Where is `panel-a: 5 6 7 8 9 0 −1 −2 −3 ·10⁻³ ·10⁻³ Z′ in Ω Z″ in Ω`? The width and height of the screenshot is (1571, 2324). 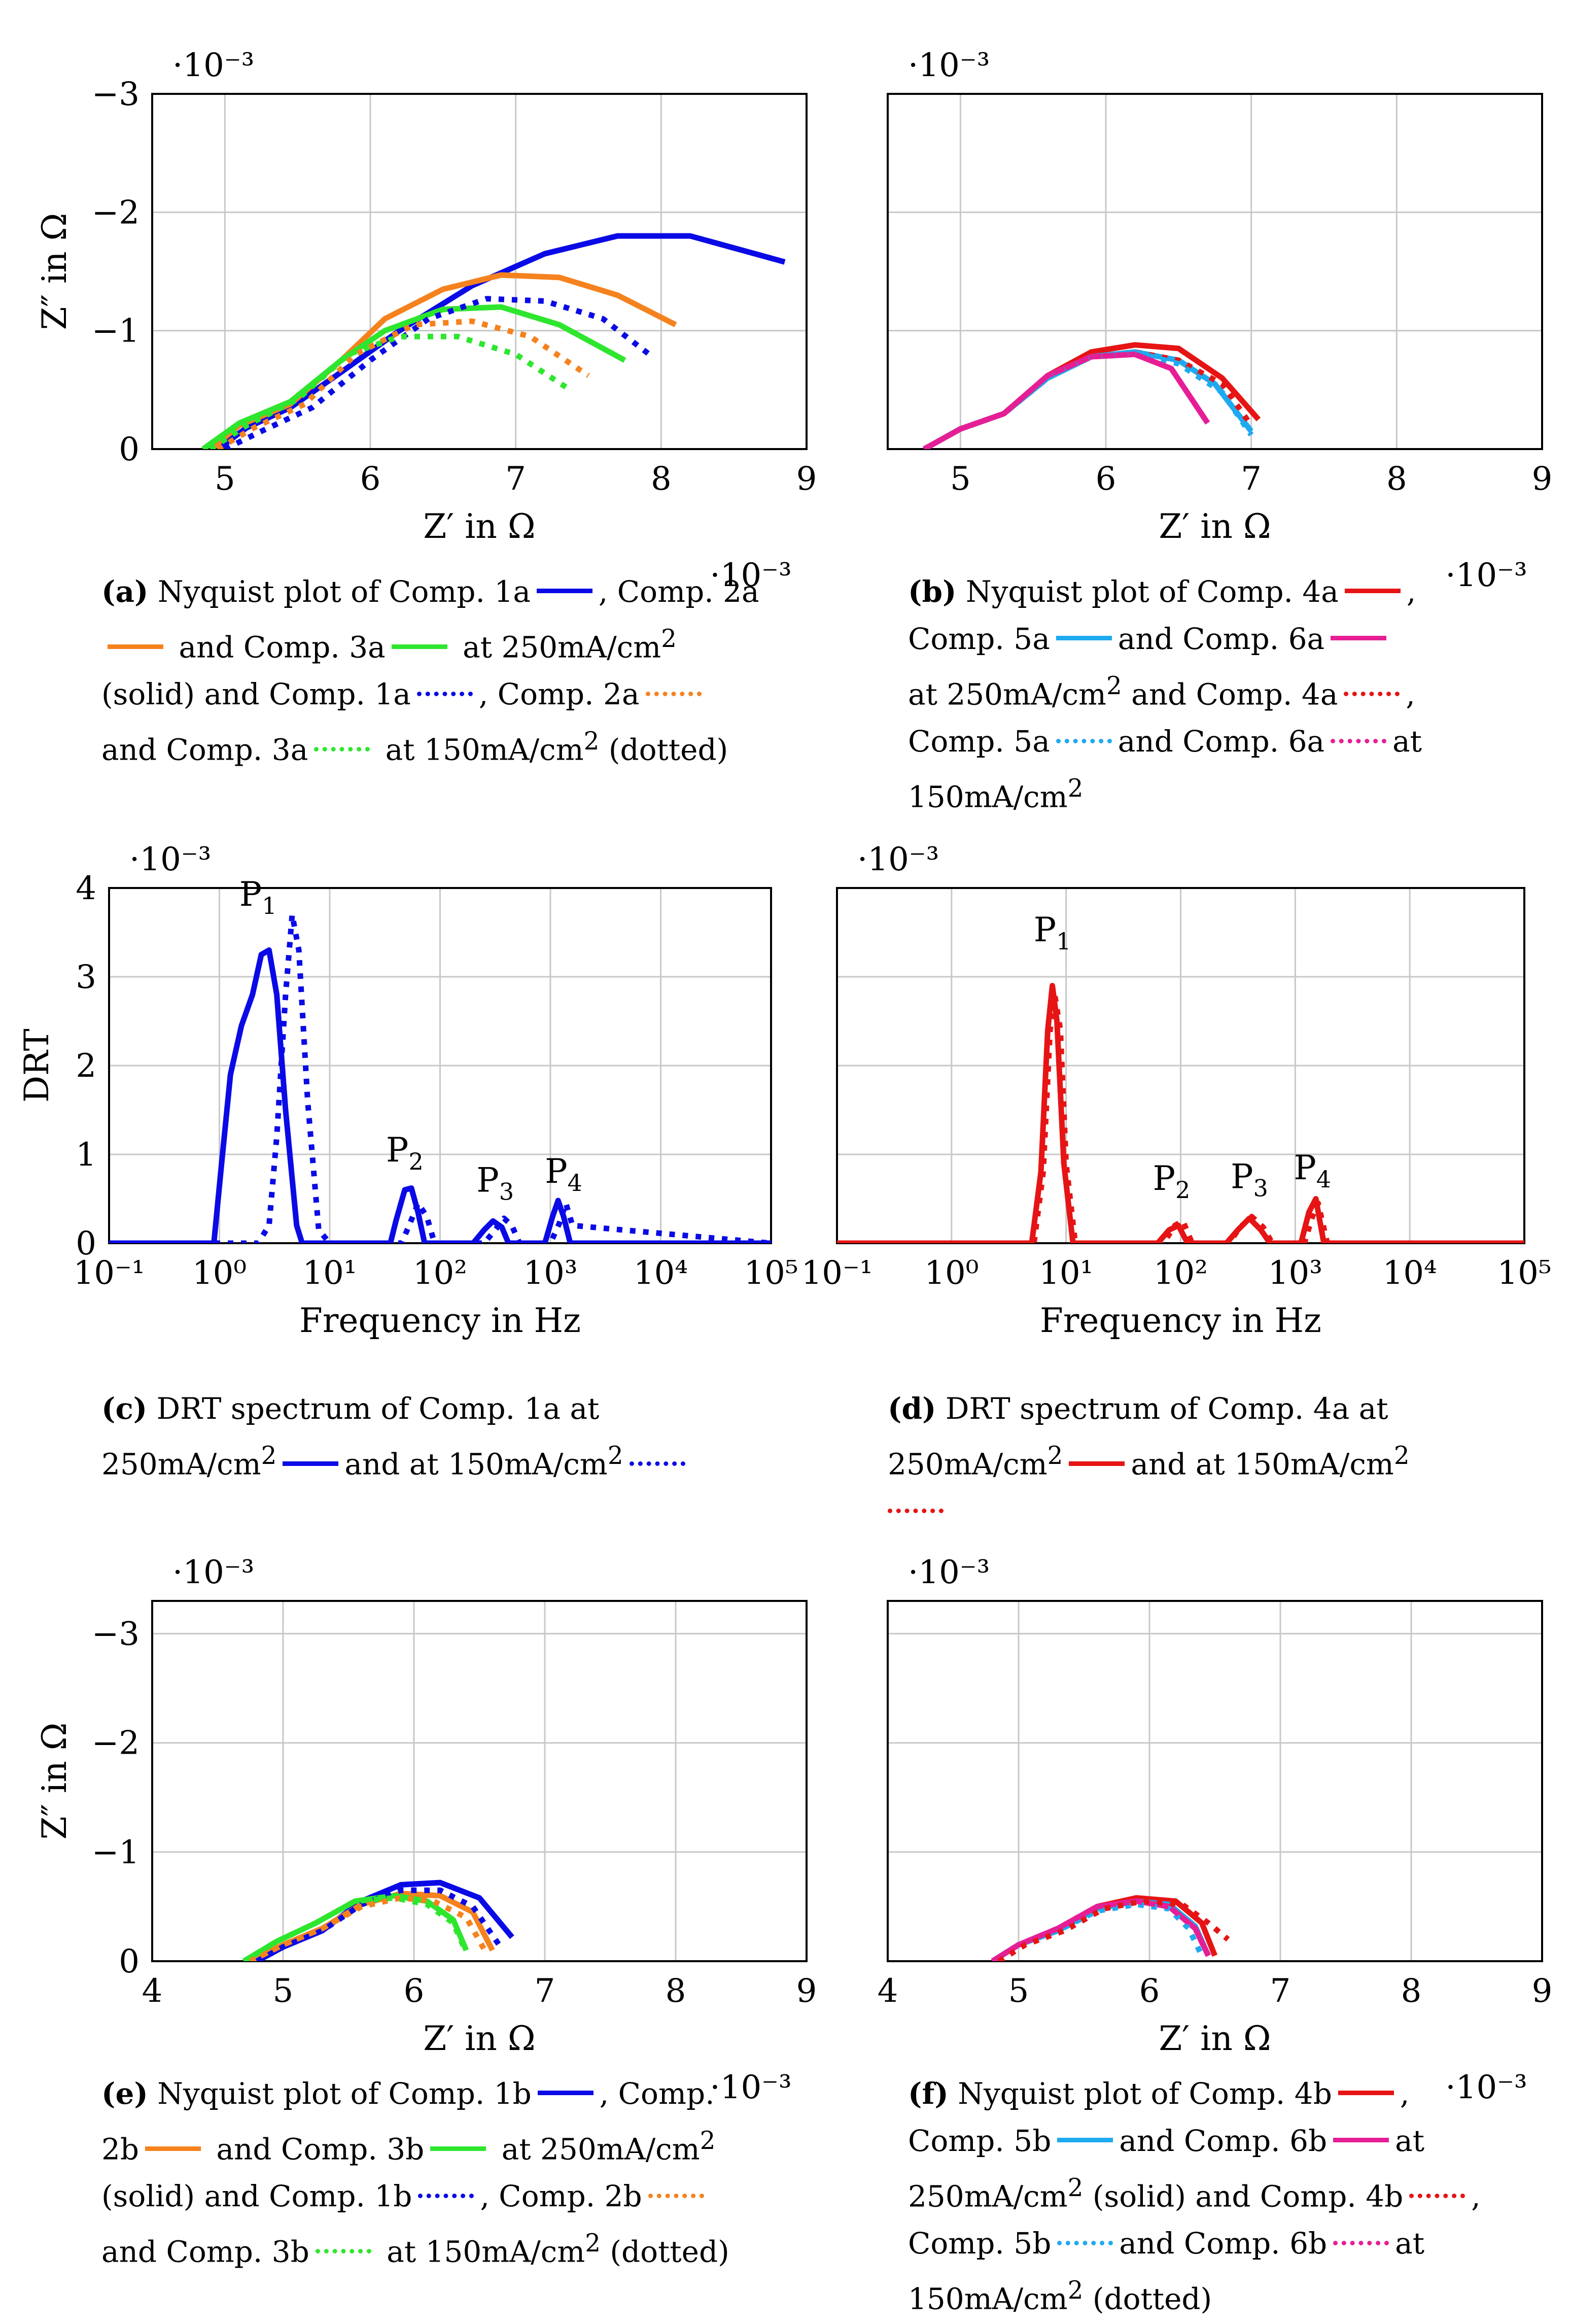 panel-a: 5 6 7 8 9 0 −1 −2 −3 ·10⁻³ ·10⁻³ Z′ in Ω Z″ in Ω is located at coordinates (426, 320).